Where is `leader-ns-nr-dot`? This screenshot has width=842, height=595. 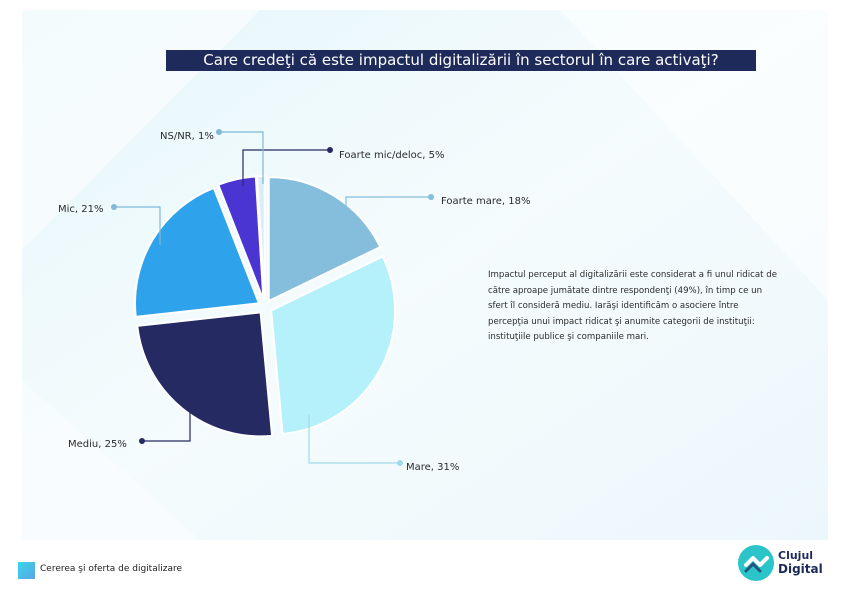
leader-ns-nr-dot is located at coordinates (219, 132).